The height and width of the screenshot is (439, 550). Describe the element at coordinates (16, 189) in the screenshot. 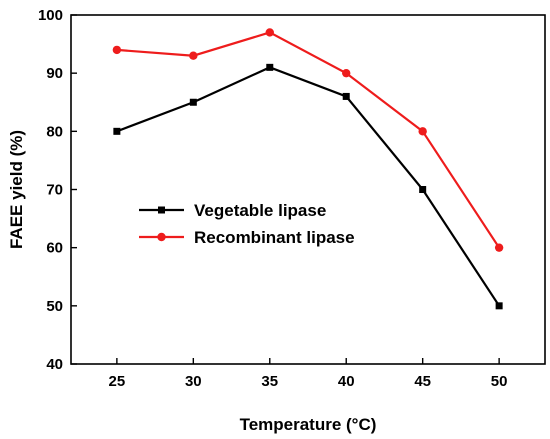

I see `y-axis-title: FAEE yield (%)` at that location.